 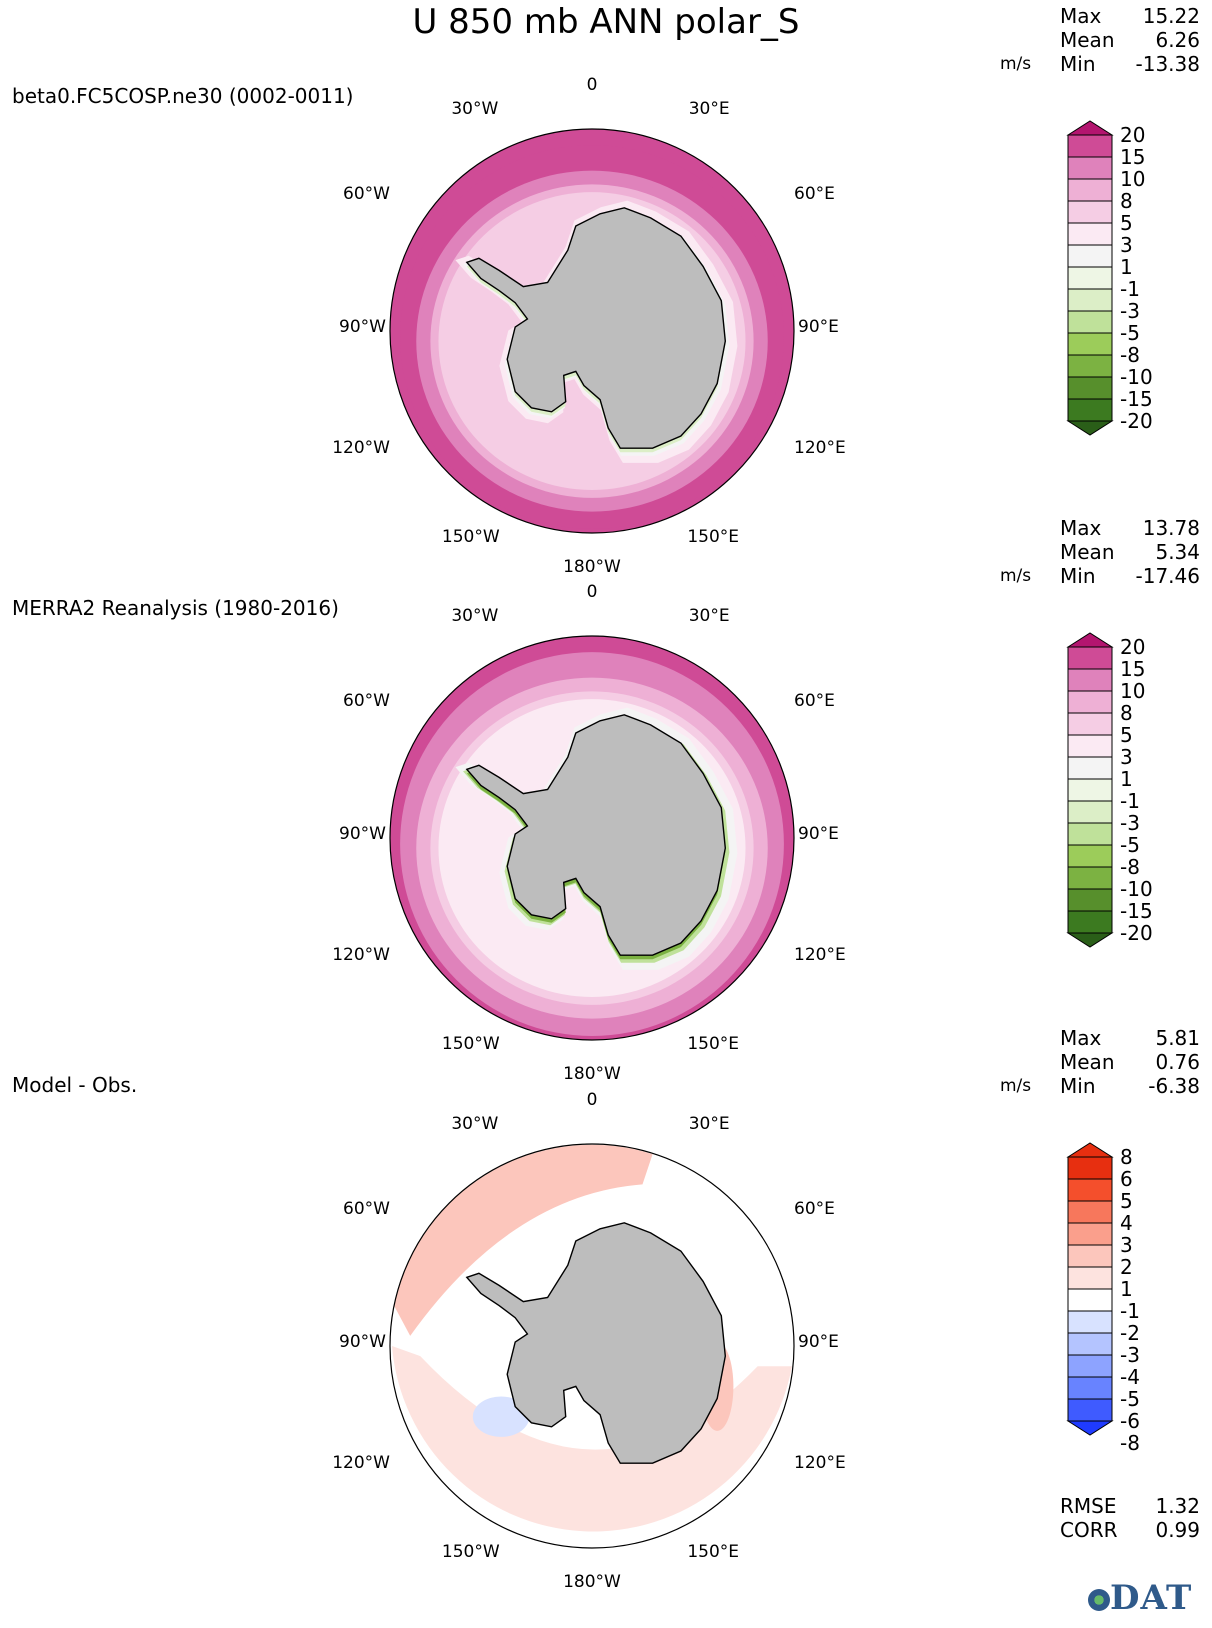 I want to click on colorbar-0-tick-label: -5, so click(x=1130, y=333).